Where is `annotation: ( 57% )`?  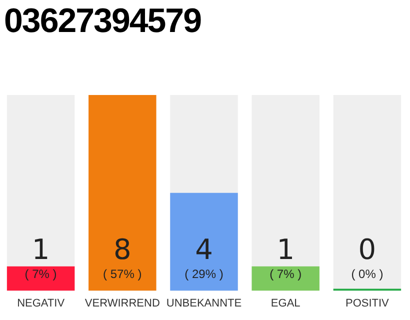
annotation: ( 57% ) is located at coordinates (122, 273).